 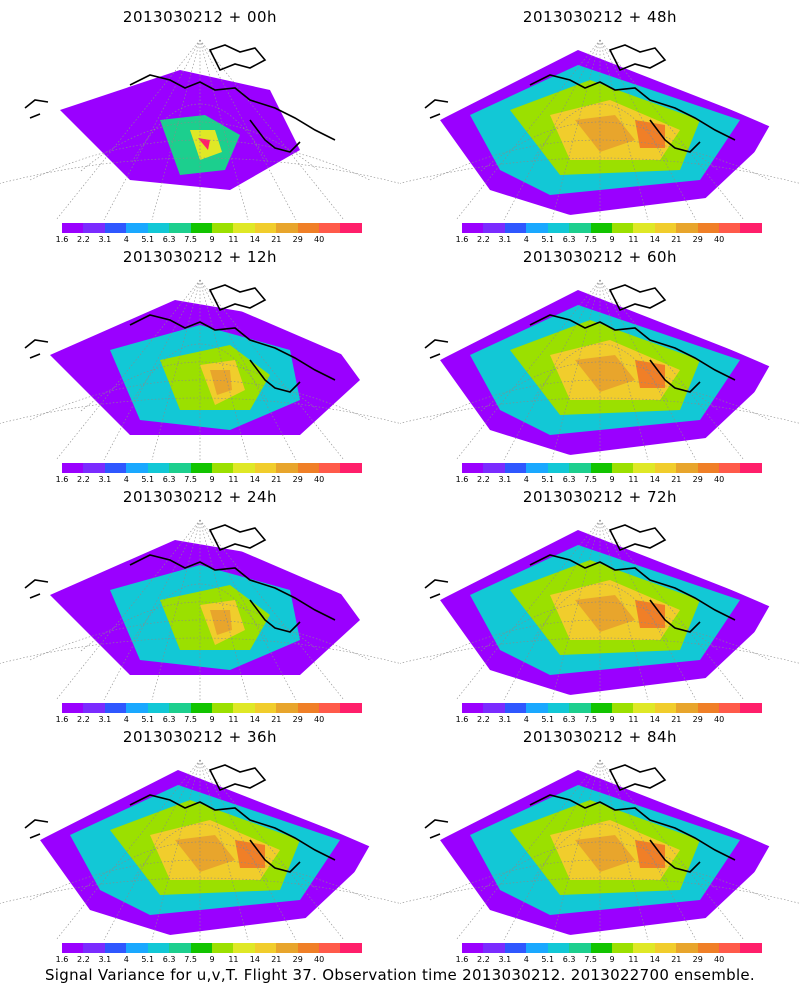 What do you see at coordinates (612, 719) in the screenshot?
I see `colorbar-tick-label: 9` at bounding box center [612, 719].